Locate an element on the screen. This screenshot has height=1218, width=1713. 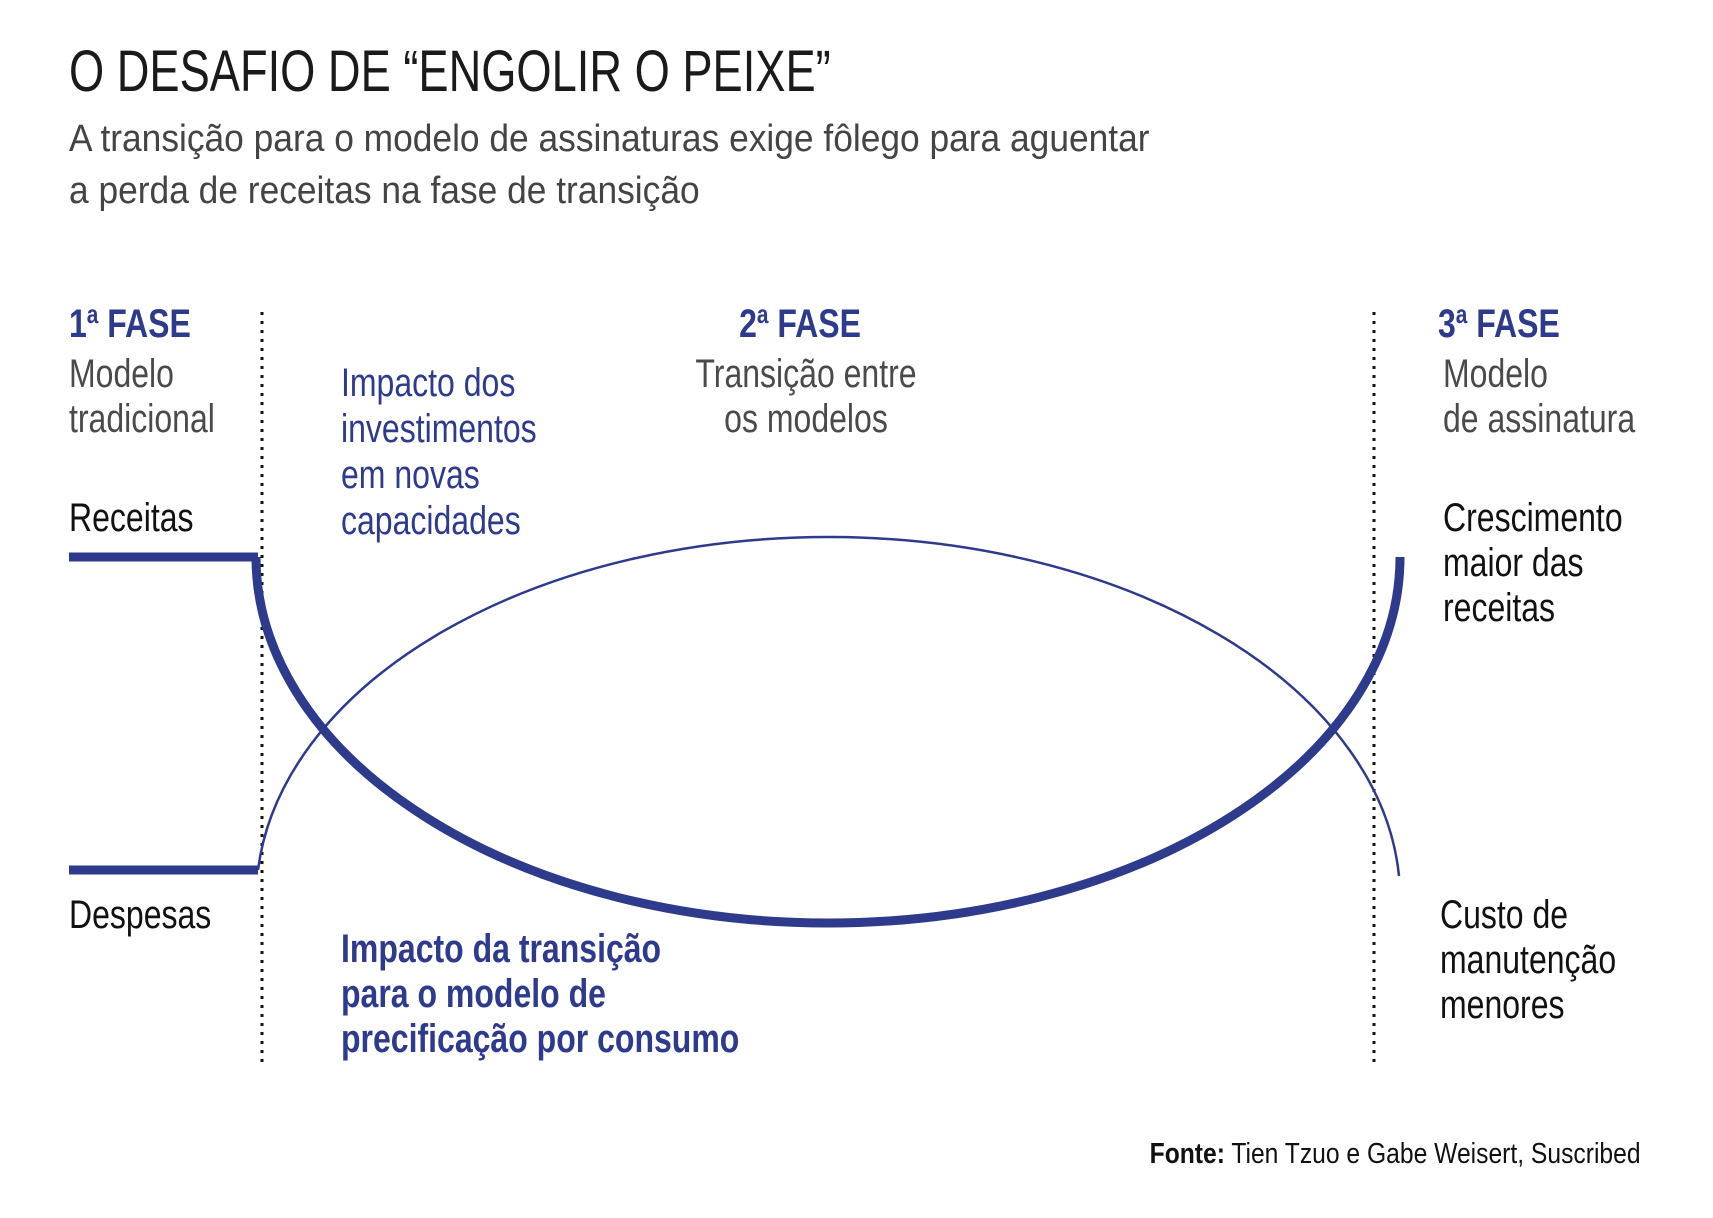
phase-1-heading: 1a FASE is located at coordinates (130, 322).